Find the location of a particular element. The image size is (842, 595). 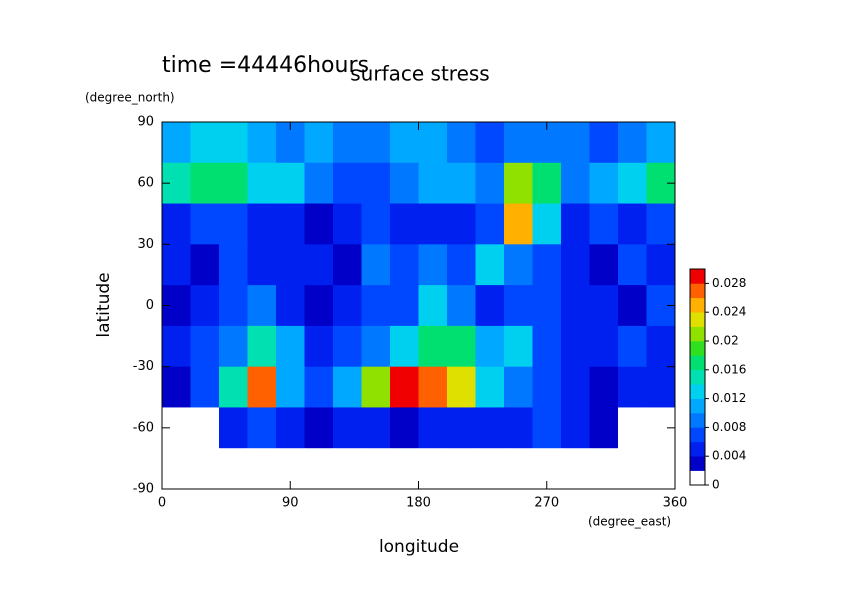

colorbar-frame is located at coordinates (697, 377).